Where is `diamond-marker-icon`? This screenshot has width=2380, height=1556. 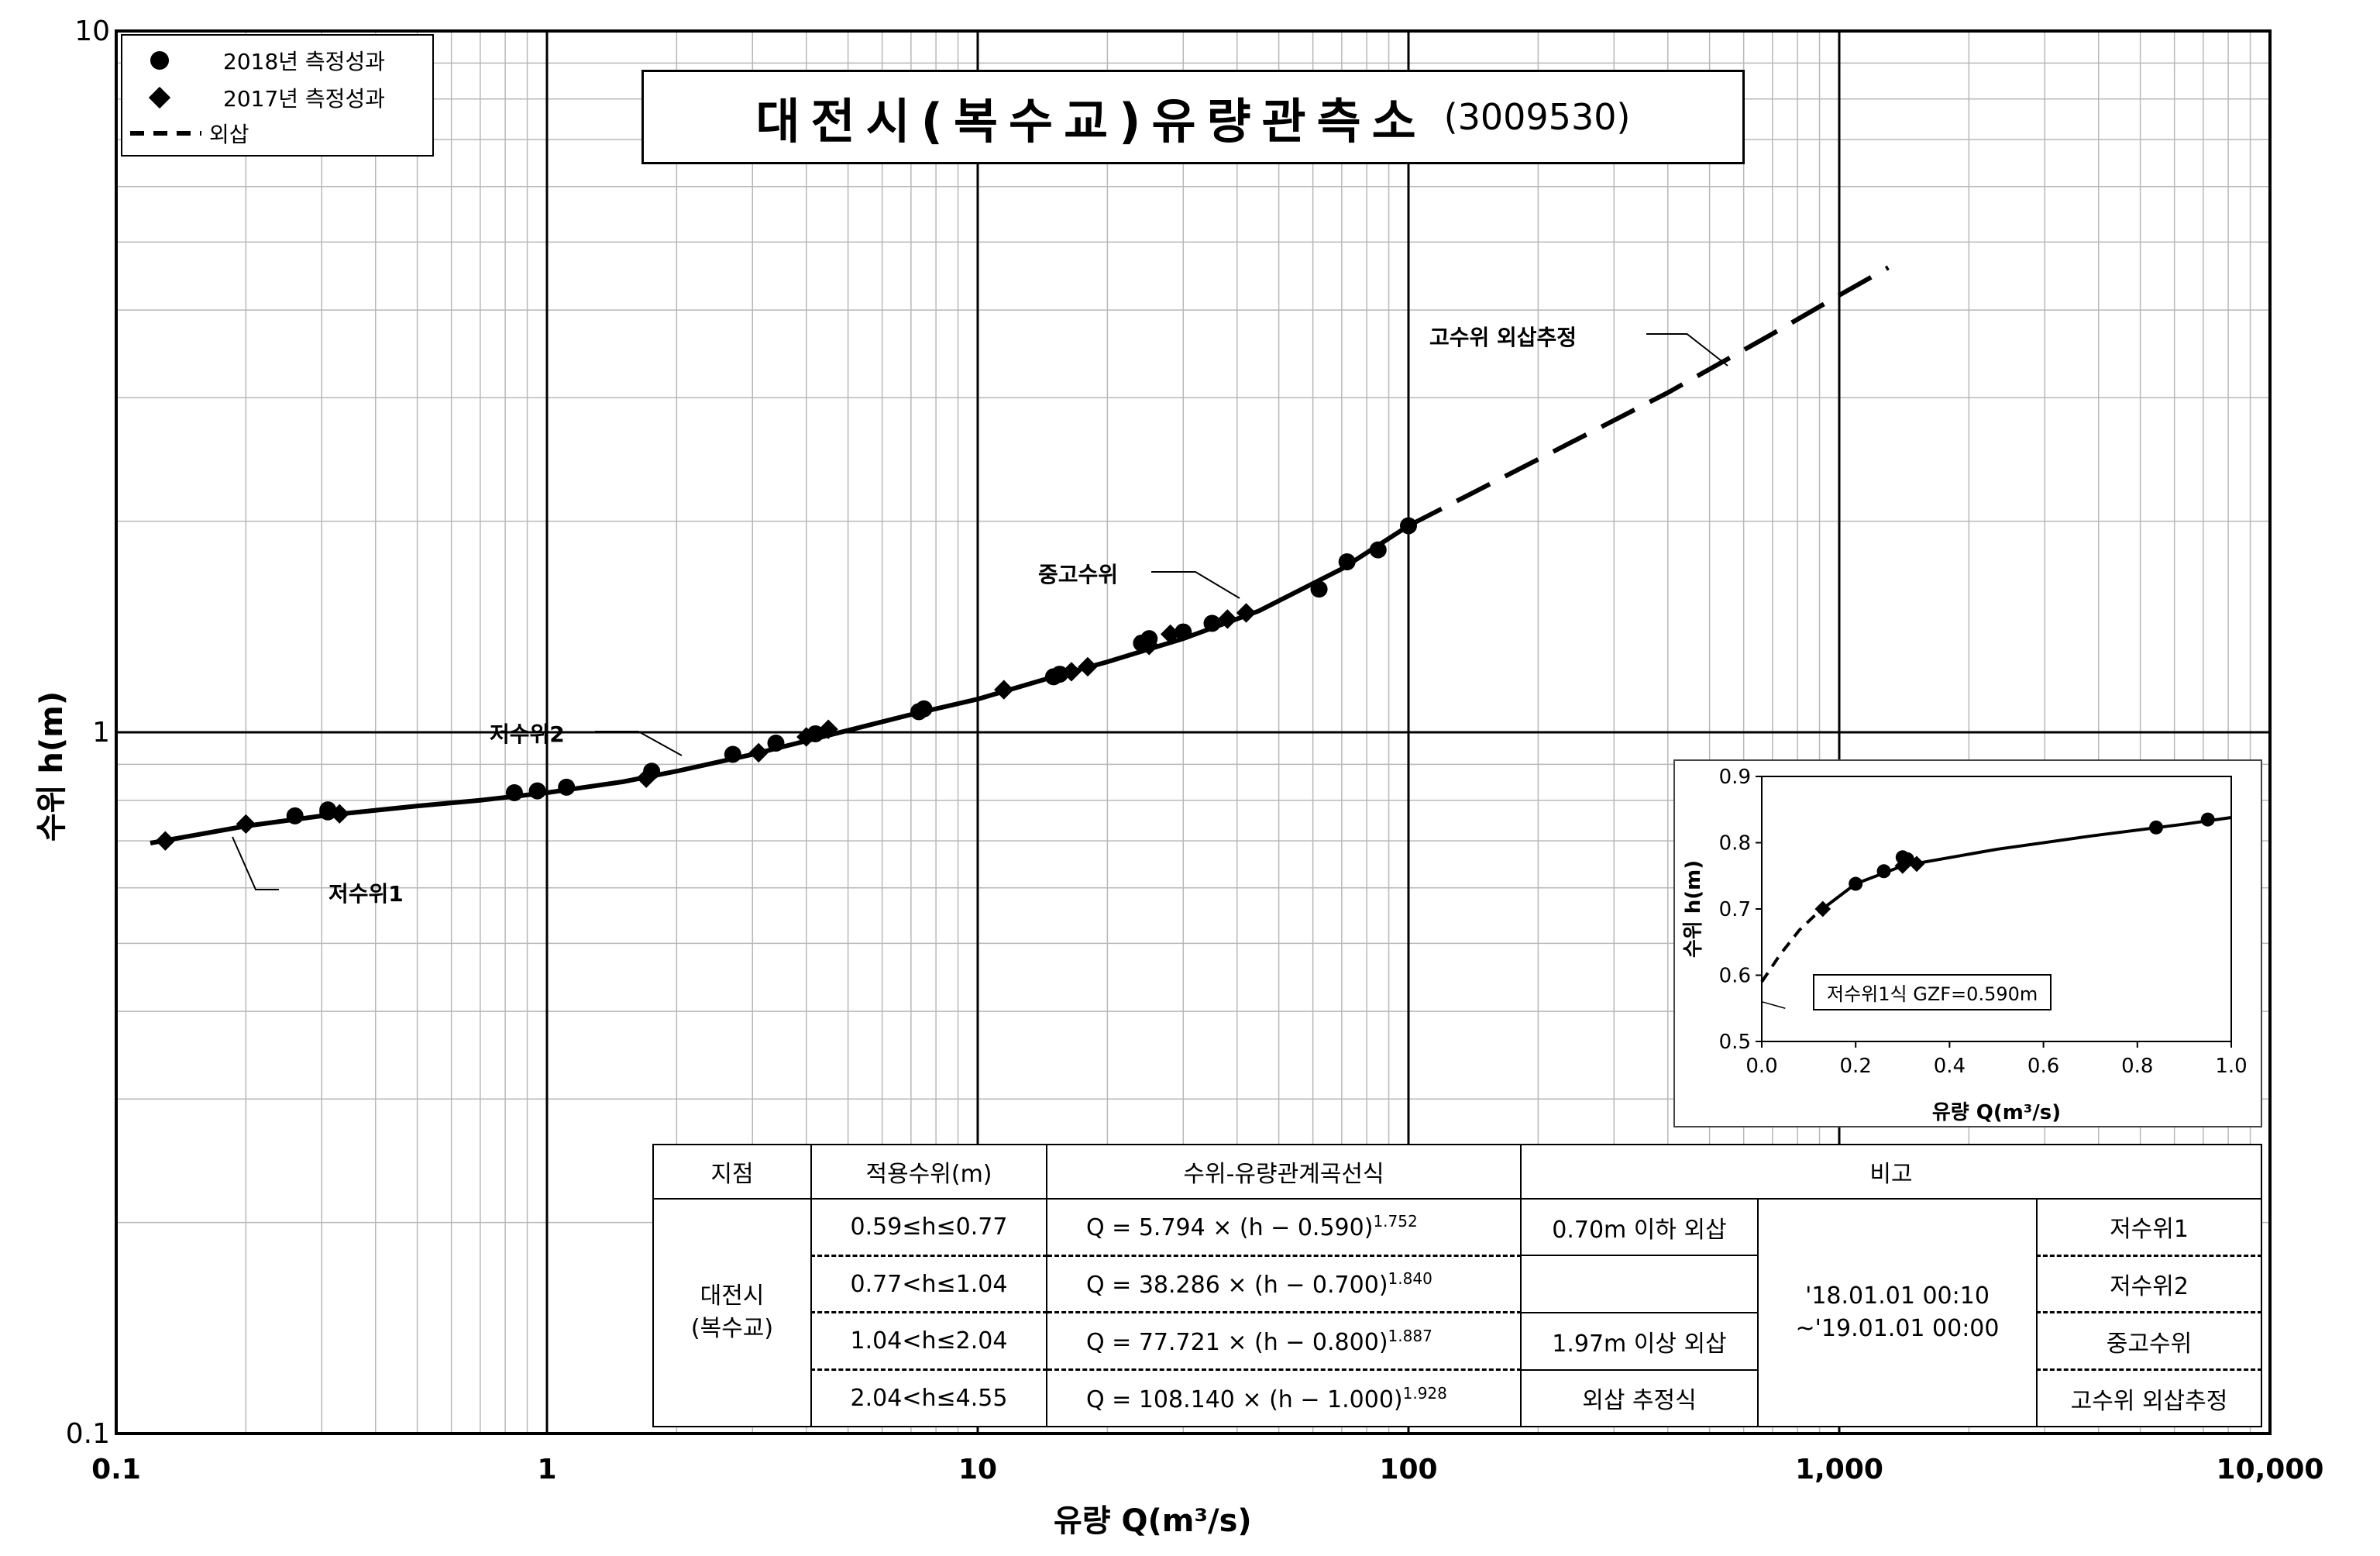 diamond-marker-icon is located at coordinates (159, 98).